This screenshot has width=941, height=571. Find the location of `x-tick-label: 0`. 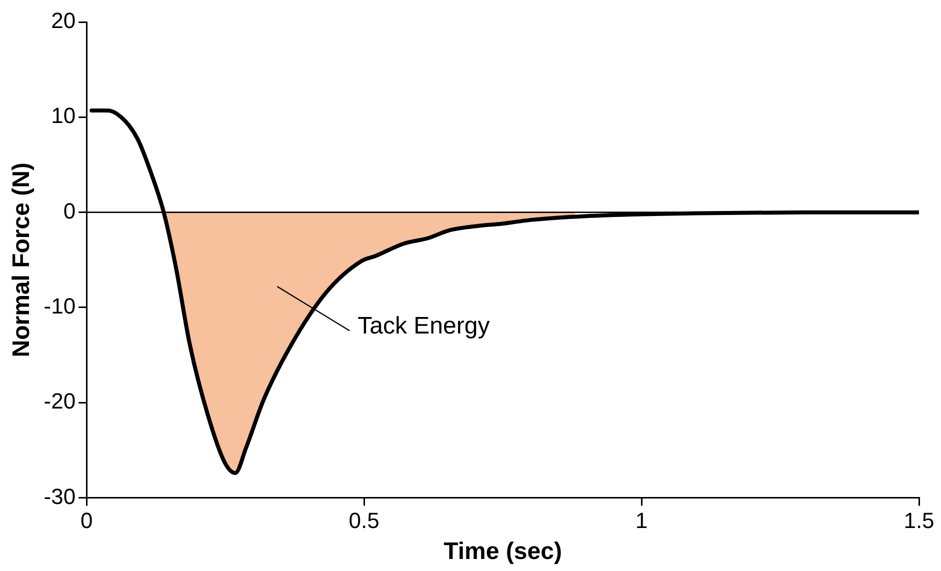

x-tick-label: 0 is located at coordinates (86, 521).